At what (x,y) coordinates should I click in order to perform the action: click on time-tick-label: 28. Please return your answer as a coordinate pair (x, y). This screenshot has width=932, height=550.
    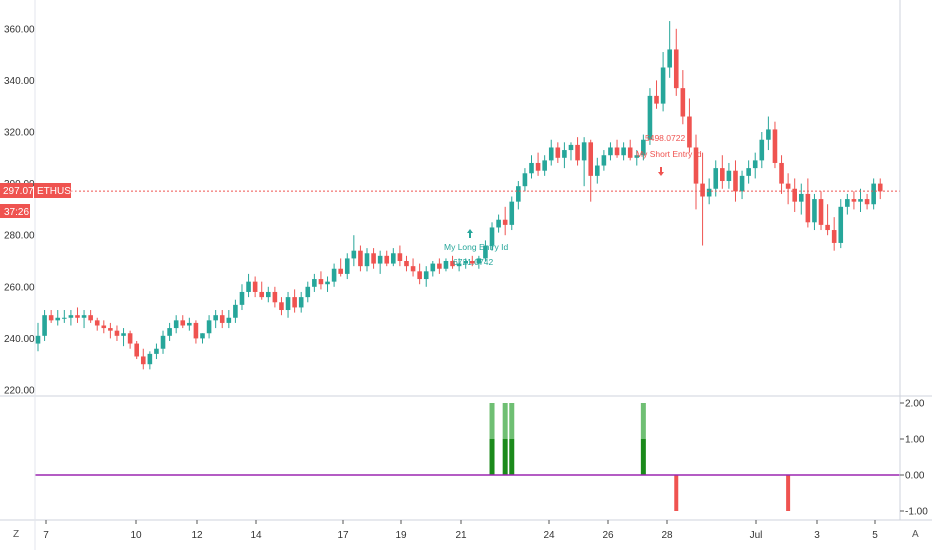
    Looking at the image, I should click on (667, 535).